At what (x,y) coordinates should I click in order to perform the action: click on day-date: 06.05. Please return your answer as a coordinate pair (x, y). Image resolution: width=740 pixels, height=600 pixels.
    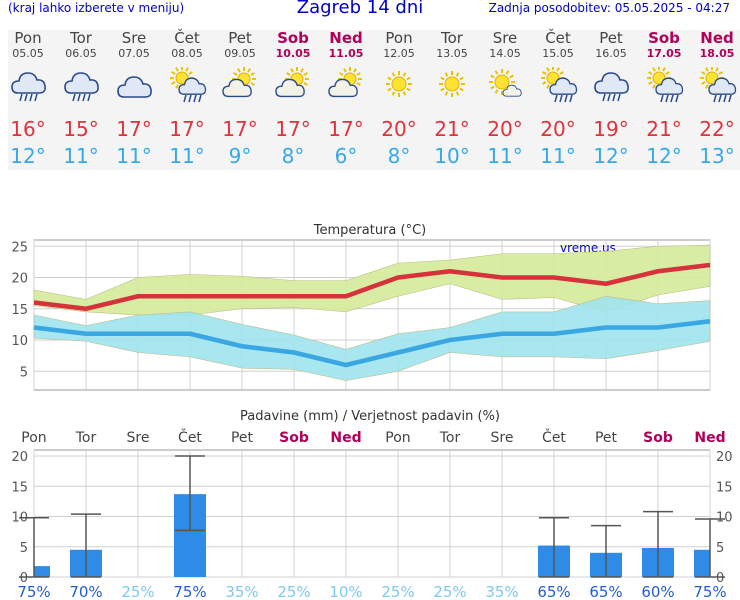
    Looking at the image, I should click on (81, 53).